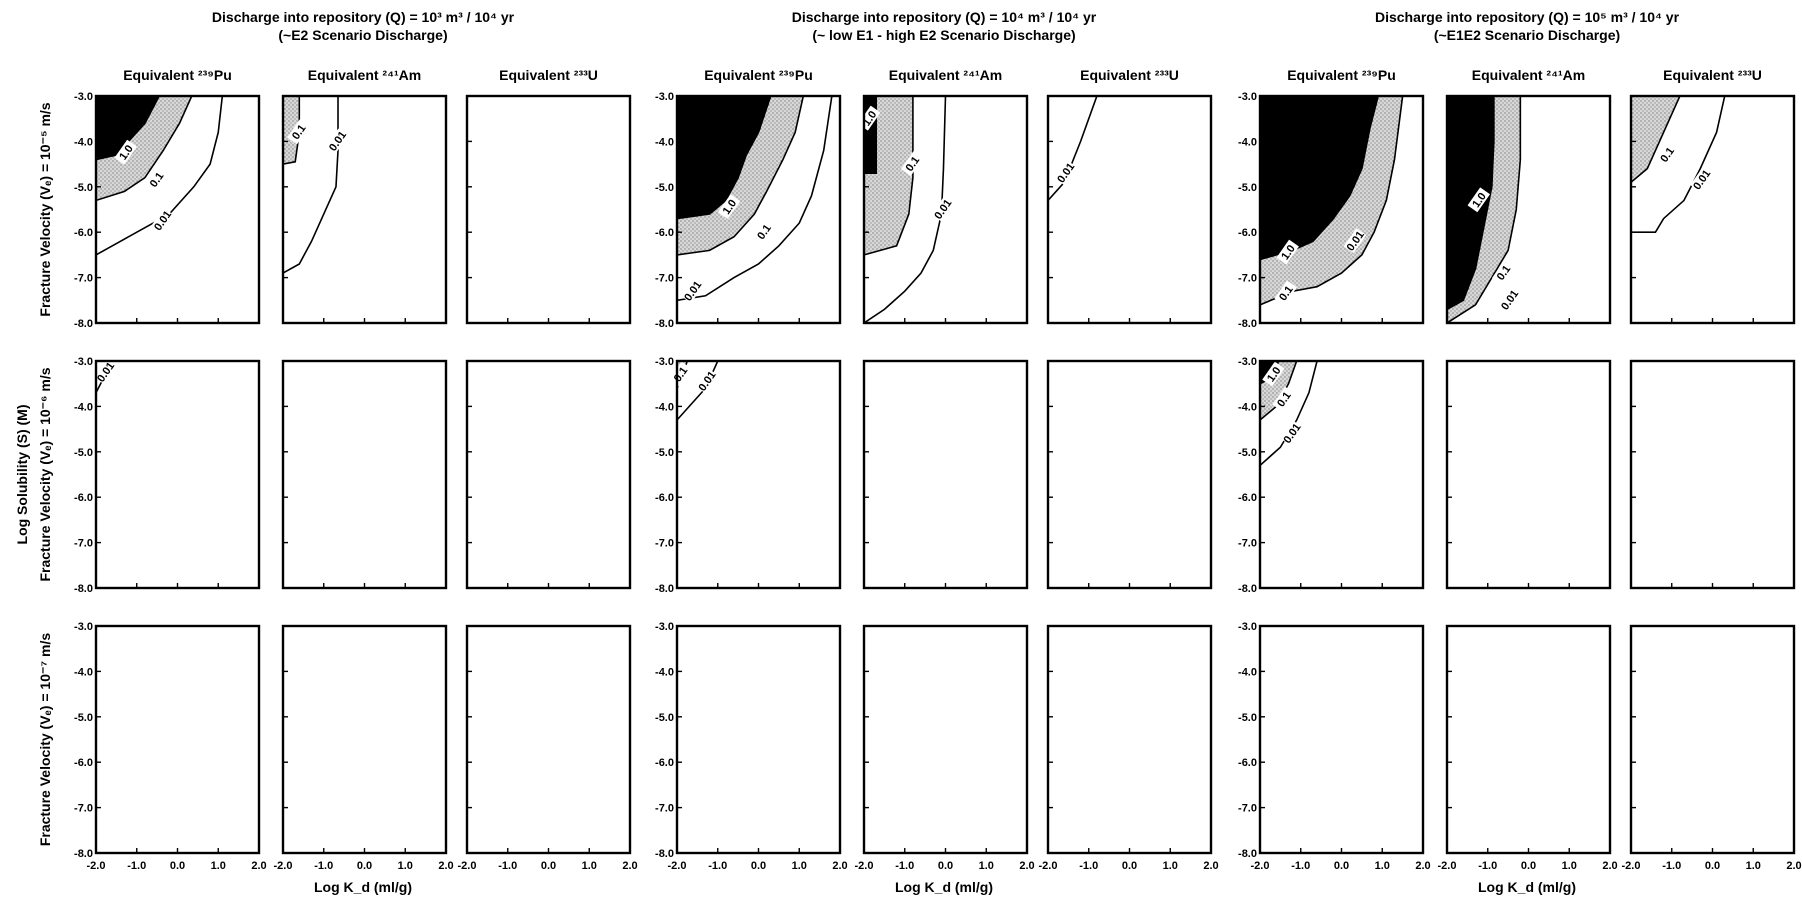  I want to click on panel: 1.00.10.01-3.0-4.0-5.0-6.0-7.0-8.0, so click(167, 210).